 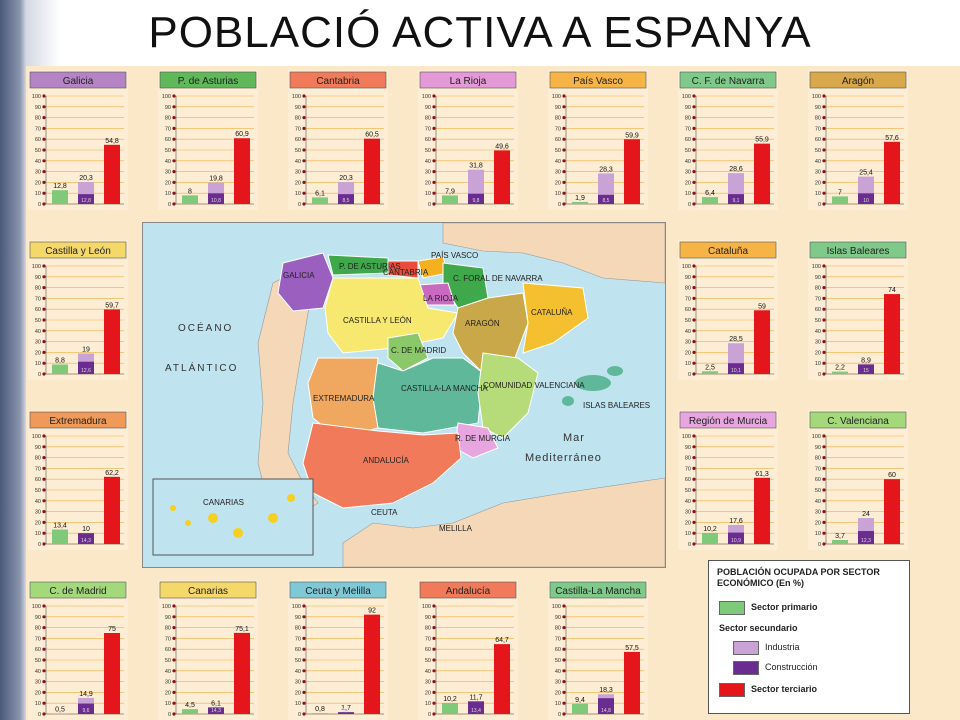 I want to click on data-label-construction: 12,8, so click(x=86, y=201).